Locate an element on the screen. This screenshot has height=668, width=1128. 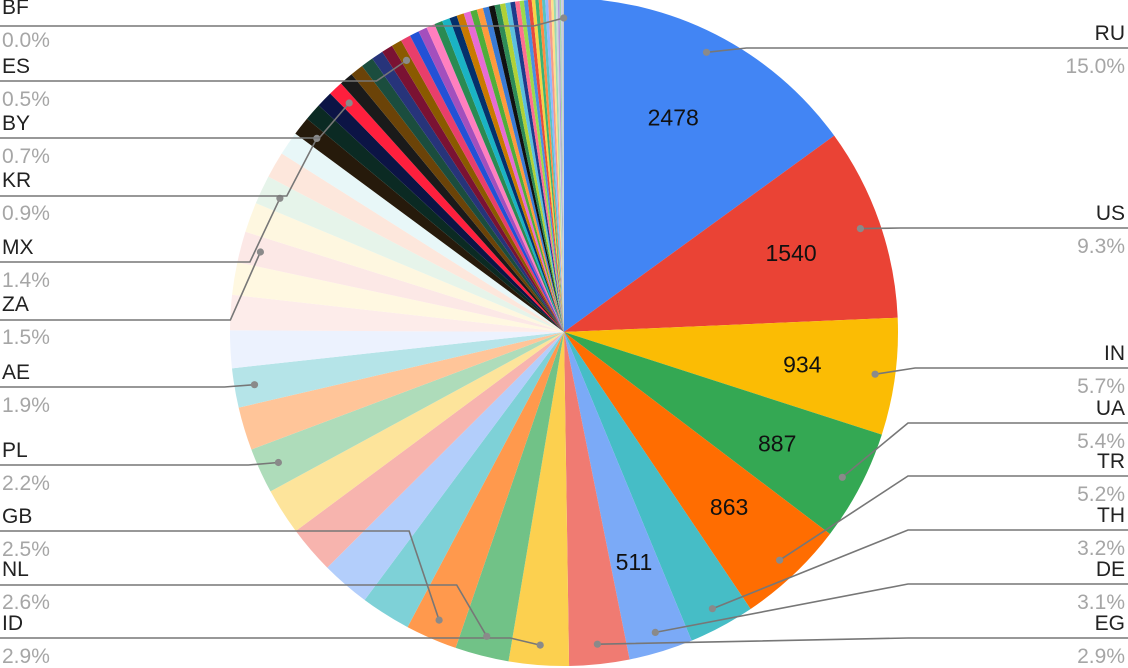
pie-slice-nl is located at coordinates (509, 497).